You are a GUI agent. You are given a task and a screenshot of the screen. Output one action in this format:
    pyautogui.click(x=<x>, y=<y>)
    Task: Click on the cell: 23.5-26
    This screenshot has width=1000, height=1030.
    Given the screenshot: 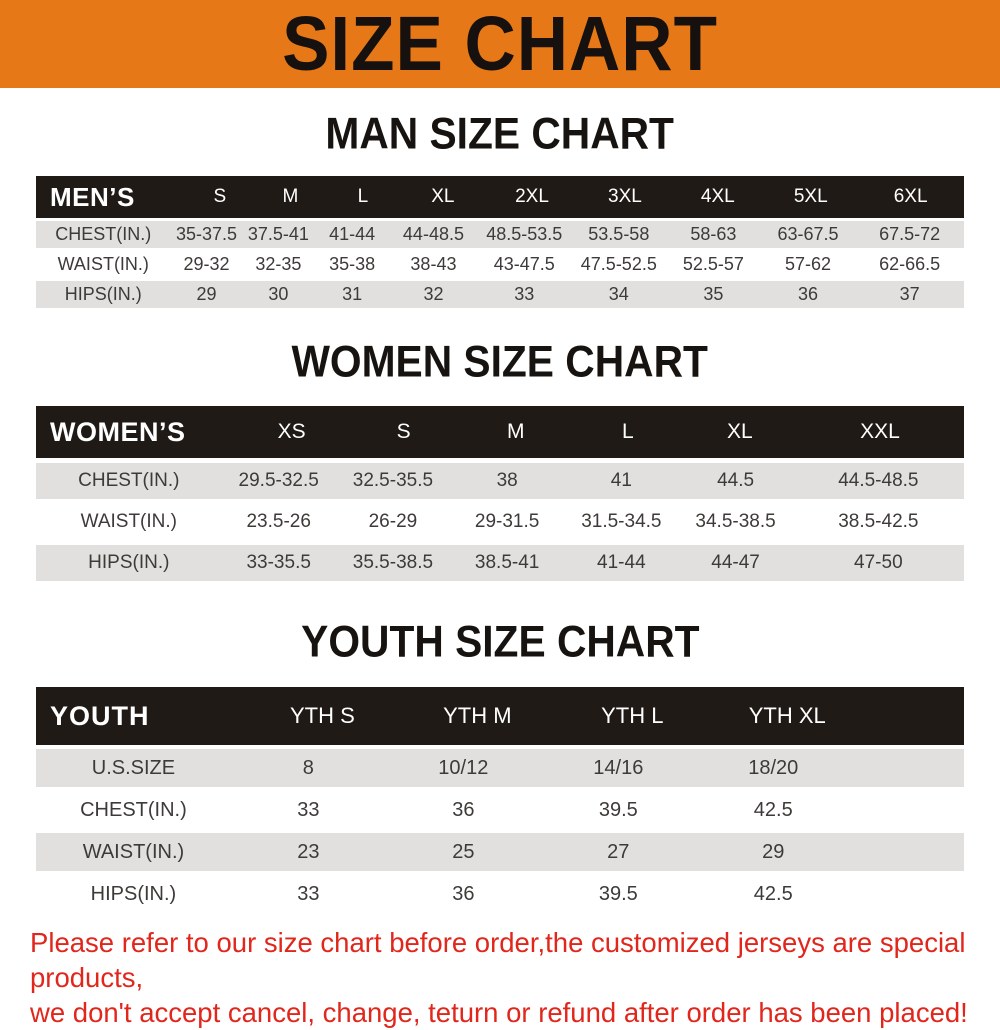 What is the action you would take?
    pyautogui.click(x=278, y=521)
    